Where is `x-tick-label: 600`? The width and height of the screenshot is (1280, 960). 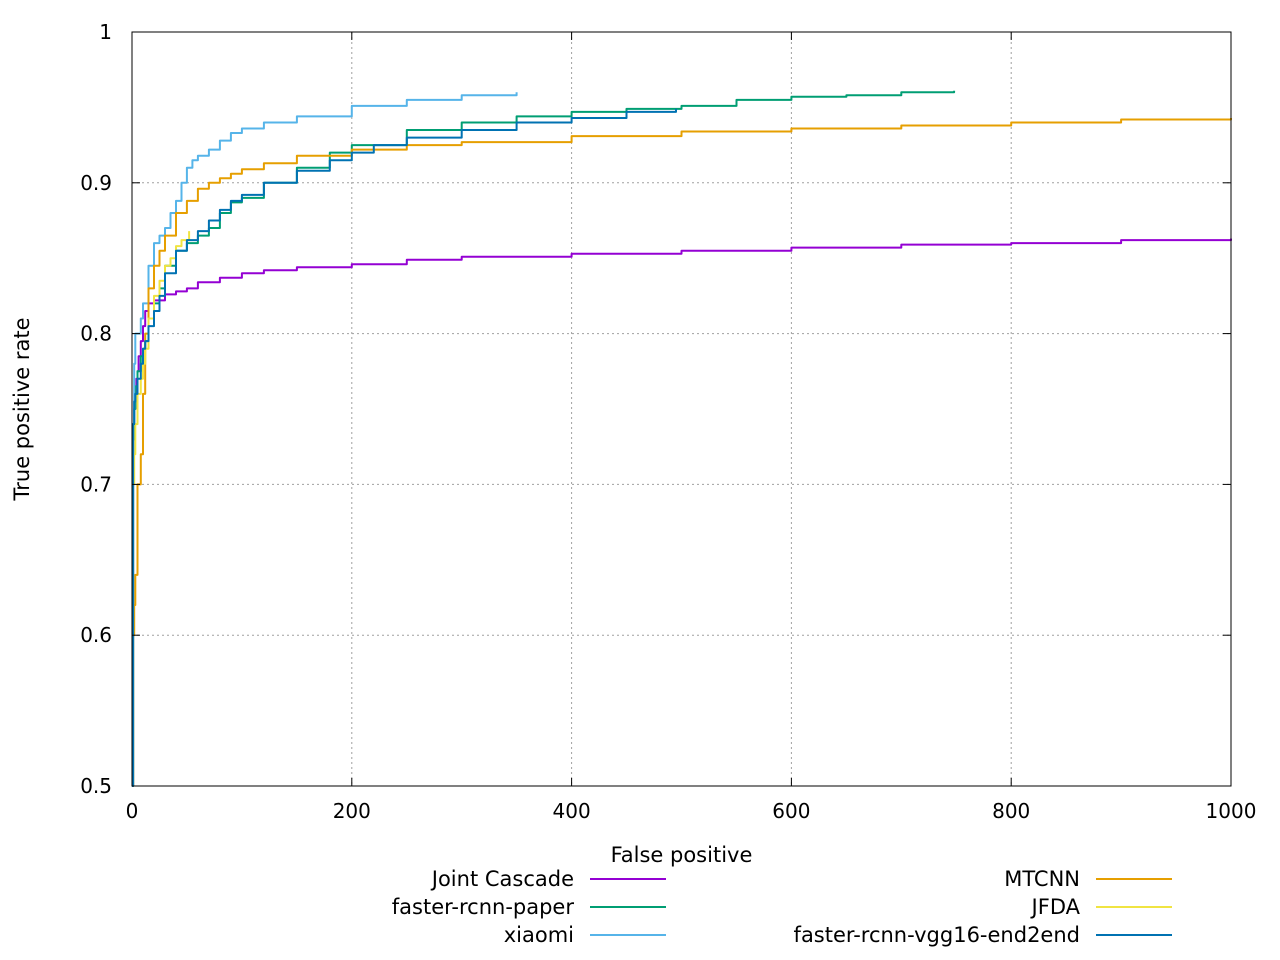
x-tick-label: 600 is located at coordinates (791, 811).